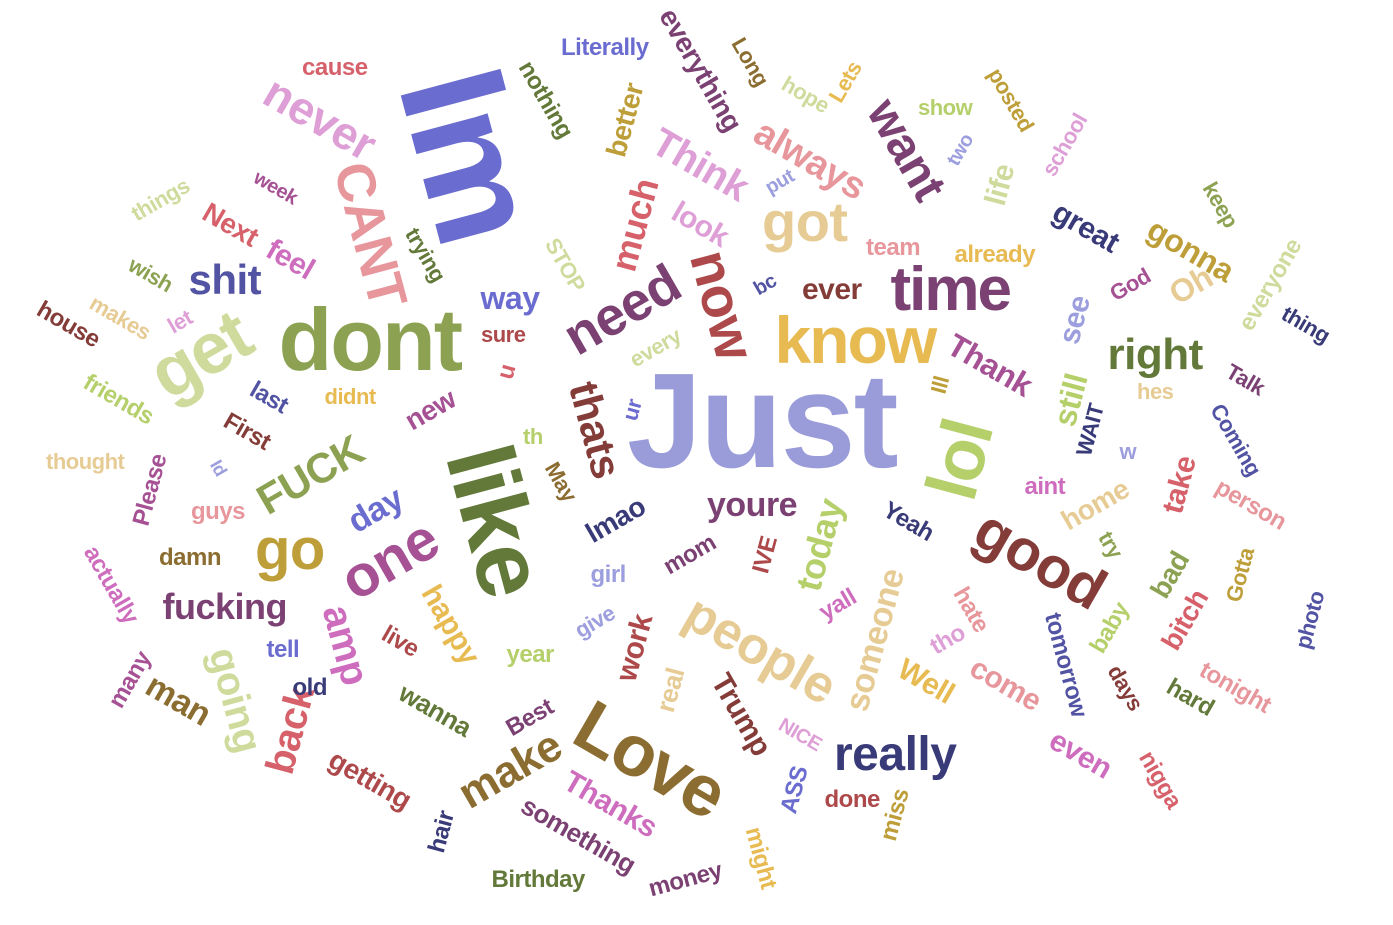 The image size is (1393, 925). What do you see at coordinates (700, 69) in the screenshot?
I see `word-everything: everything` at bounding box center [700, 69].